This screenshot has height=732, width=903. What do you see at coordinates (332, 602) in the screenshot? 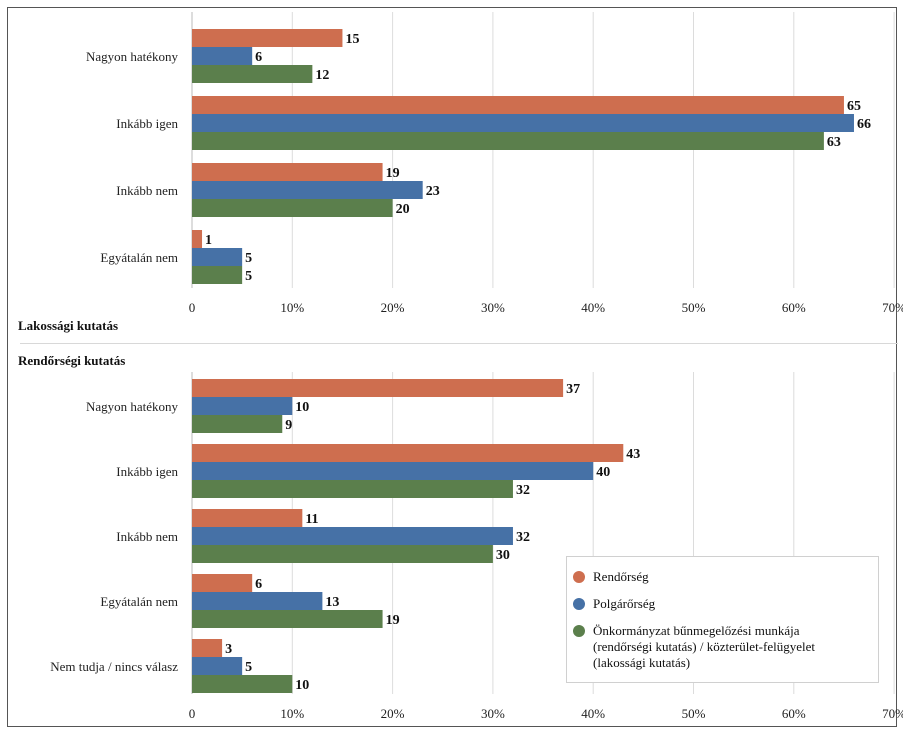
I see `data-label: 13` at bounding box center [332, 602].